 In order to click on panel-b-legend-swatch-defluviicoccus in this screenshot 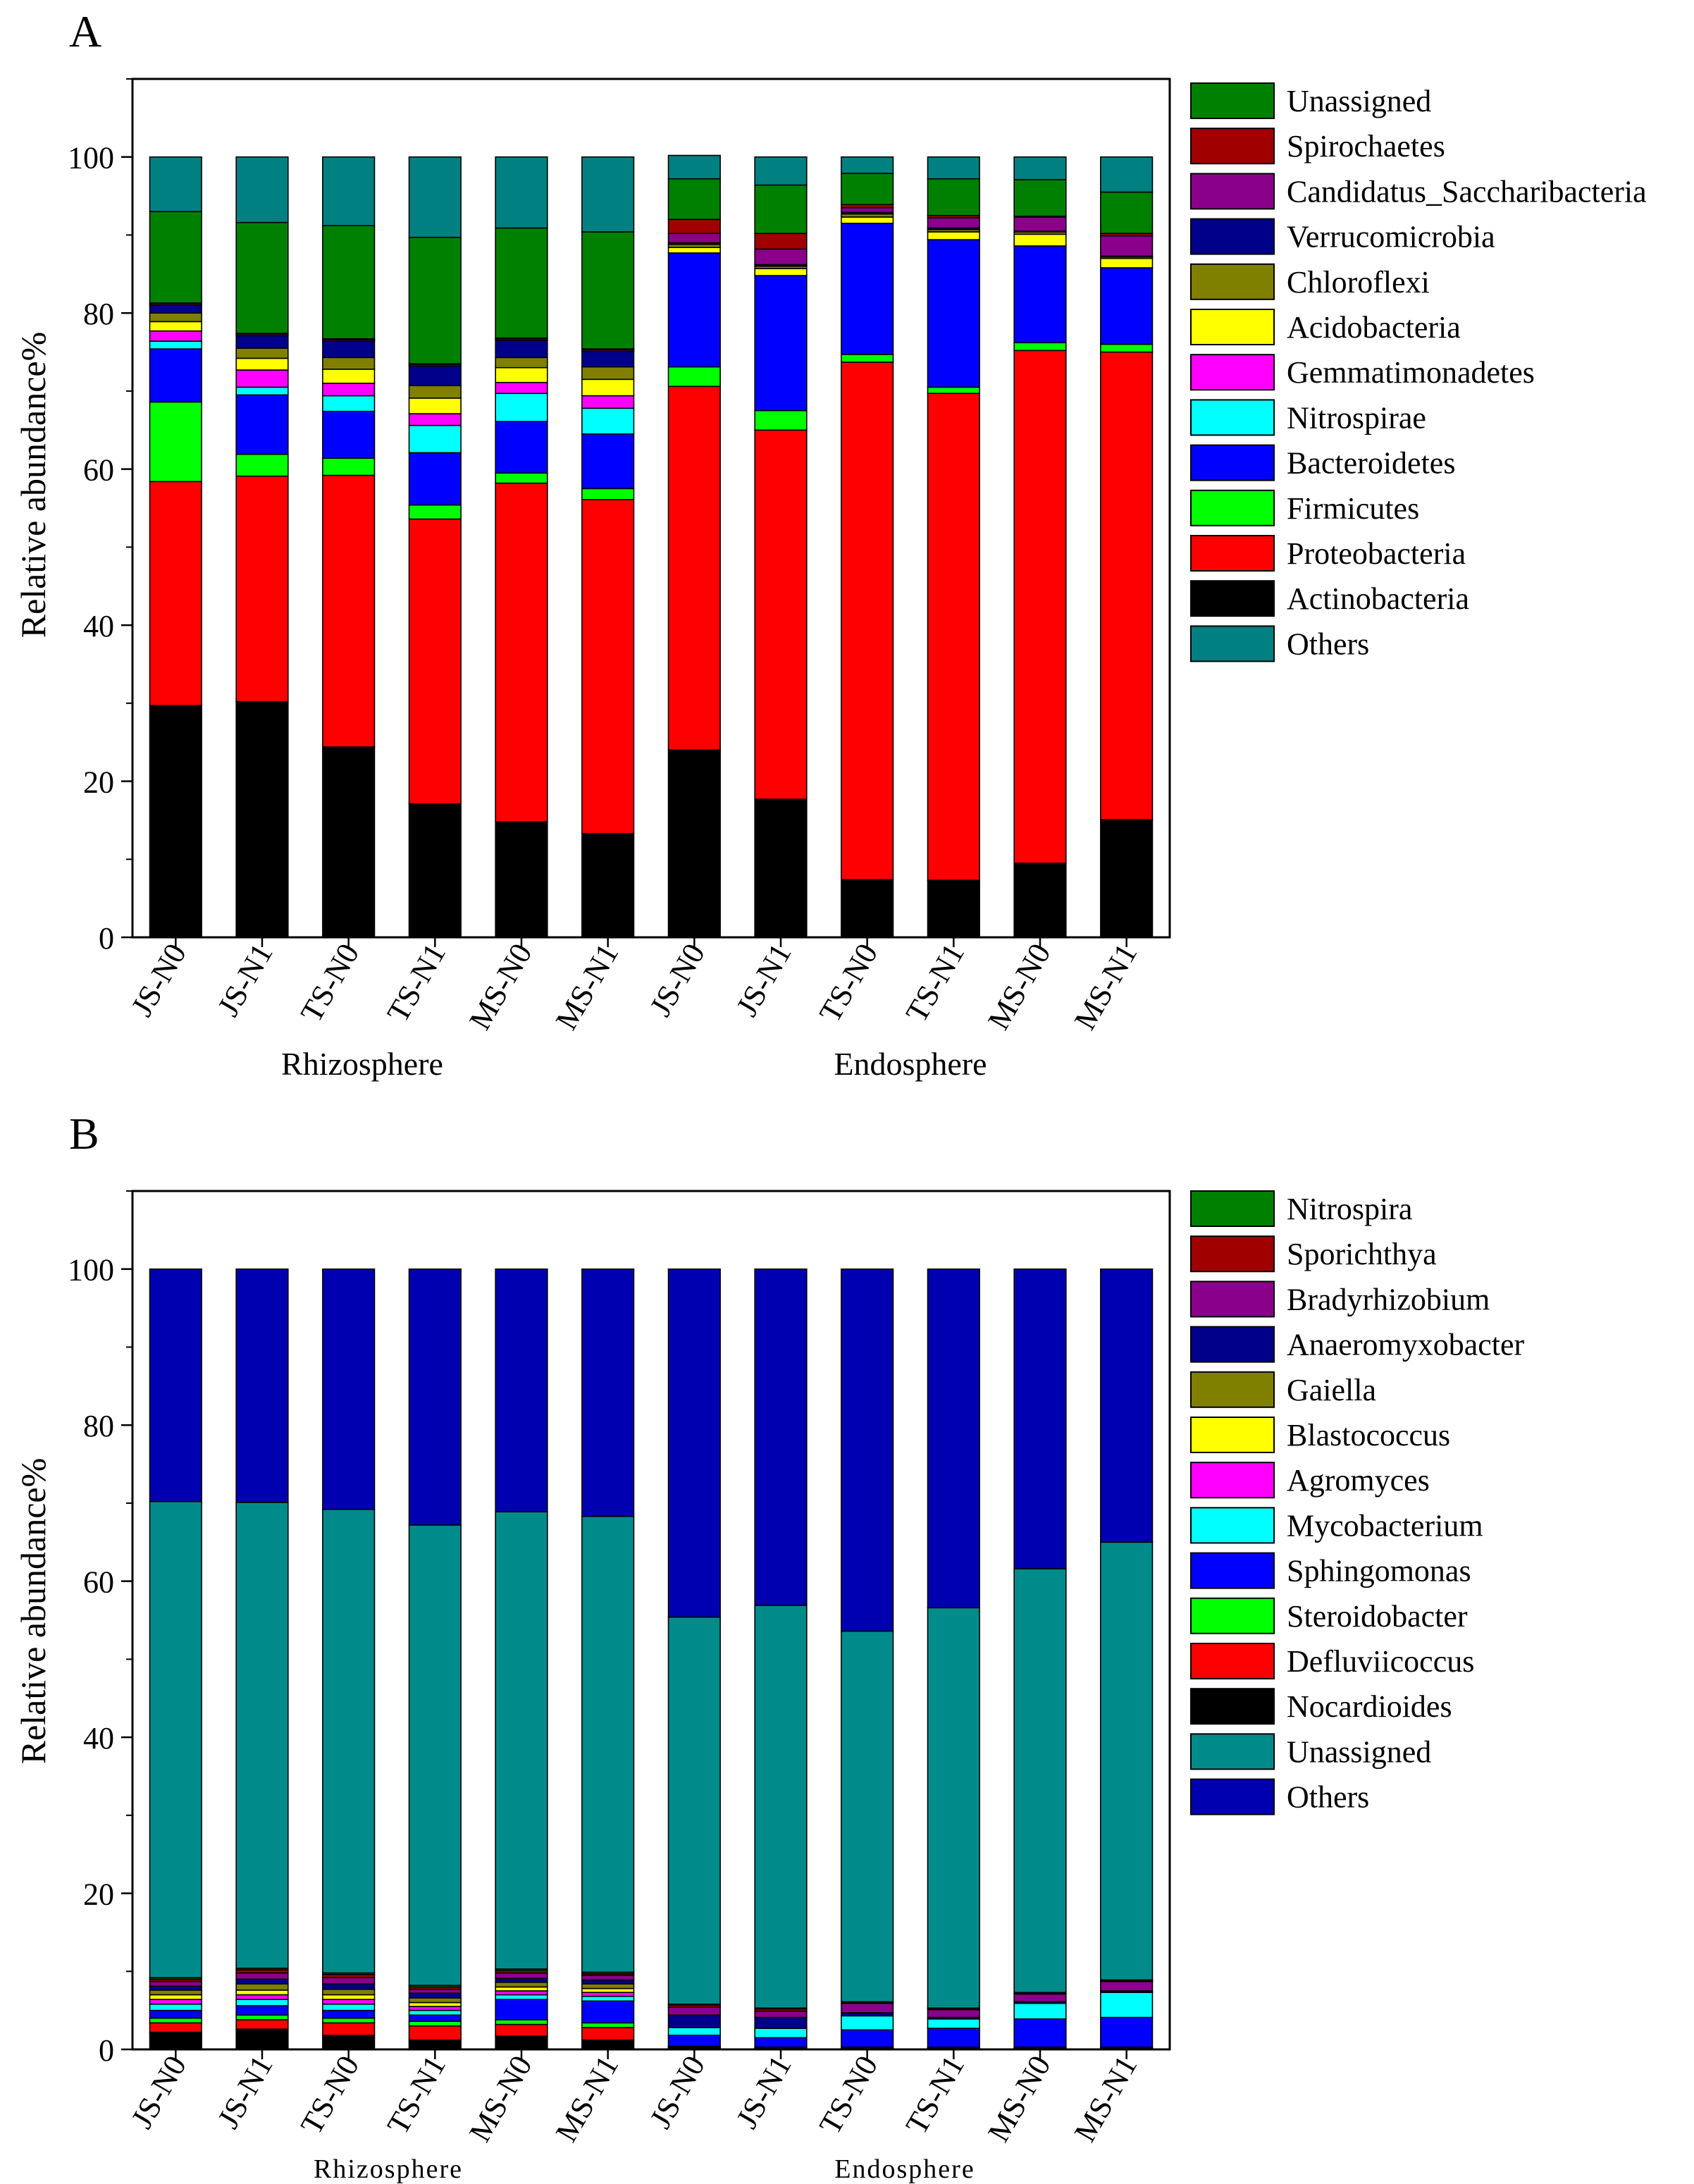, I will do `click(1232, 1661)`.